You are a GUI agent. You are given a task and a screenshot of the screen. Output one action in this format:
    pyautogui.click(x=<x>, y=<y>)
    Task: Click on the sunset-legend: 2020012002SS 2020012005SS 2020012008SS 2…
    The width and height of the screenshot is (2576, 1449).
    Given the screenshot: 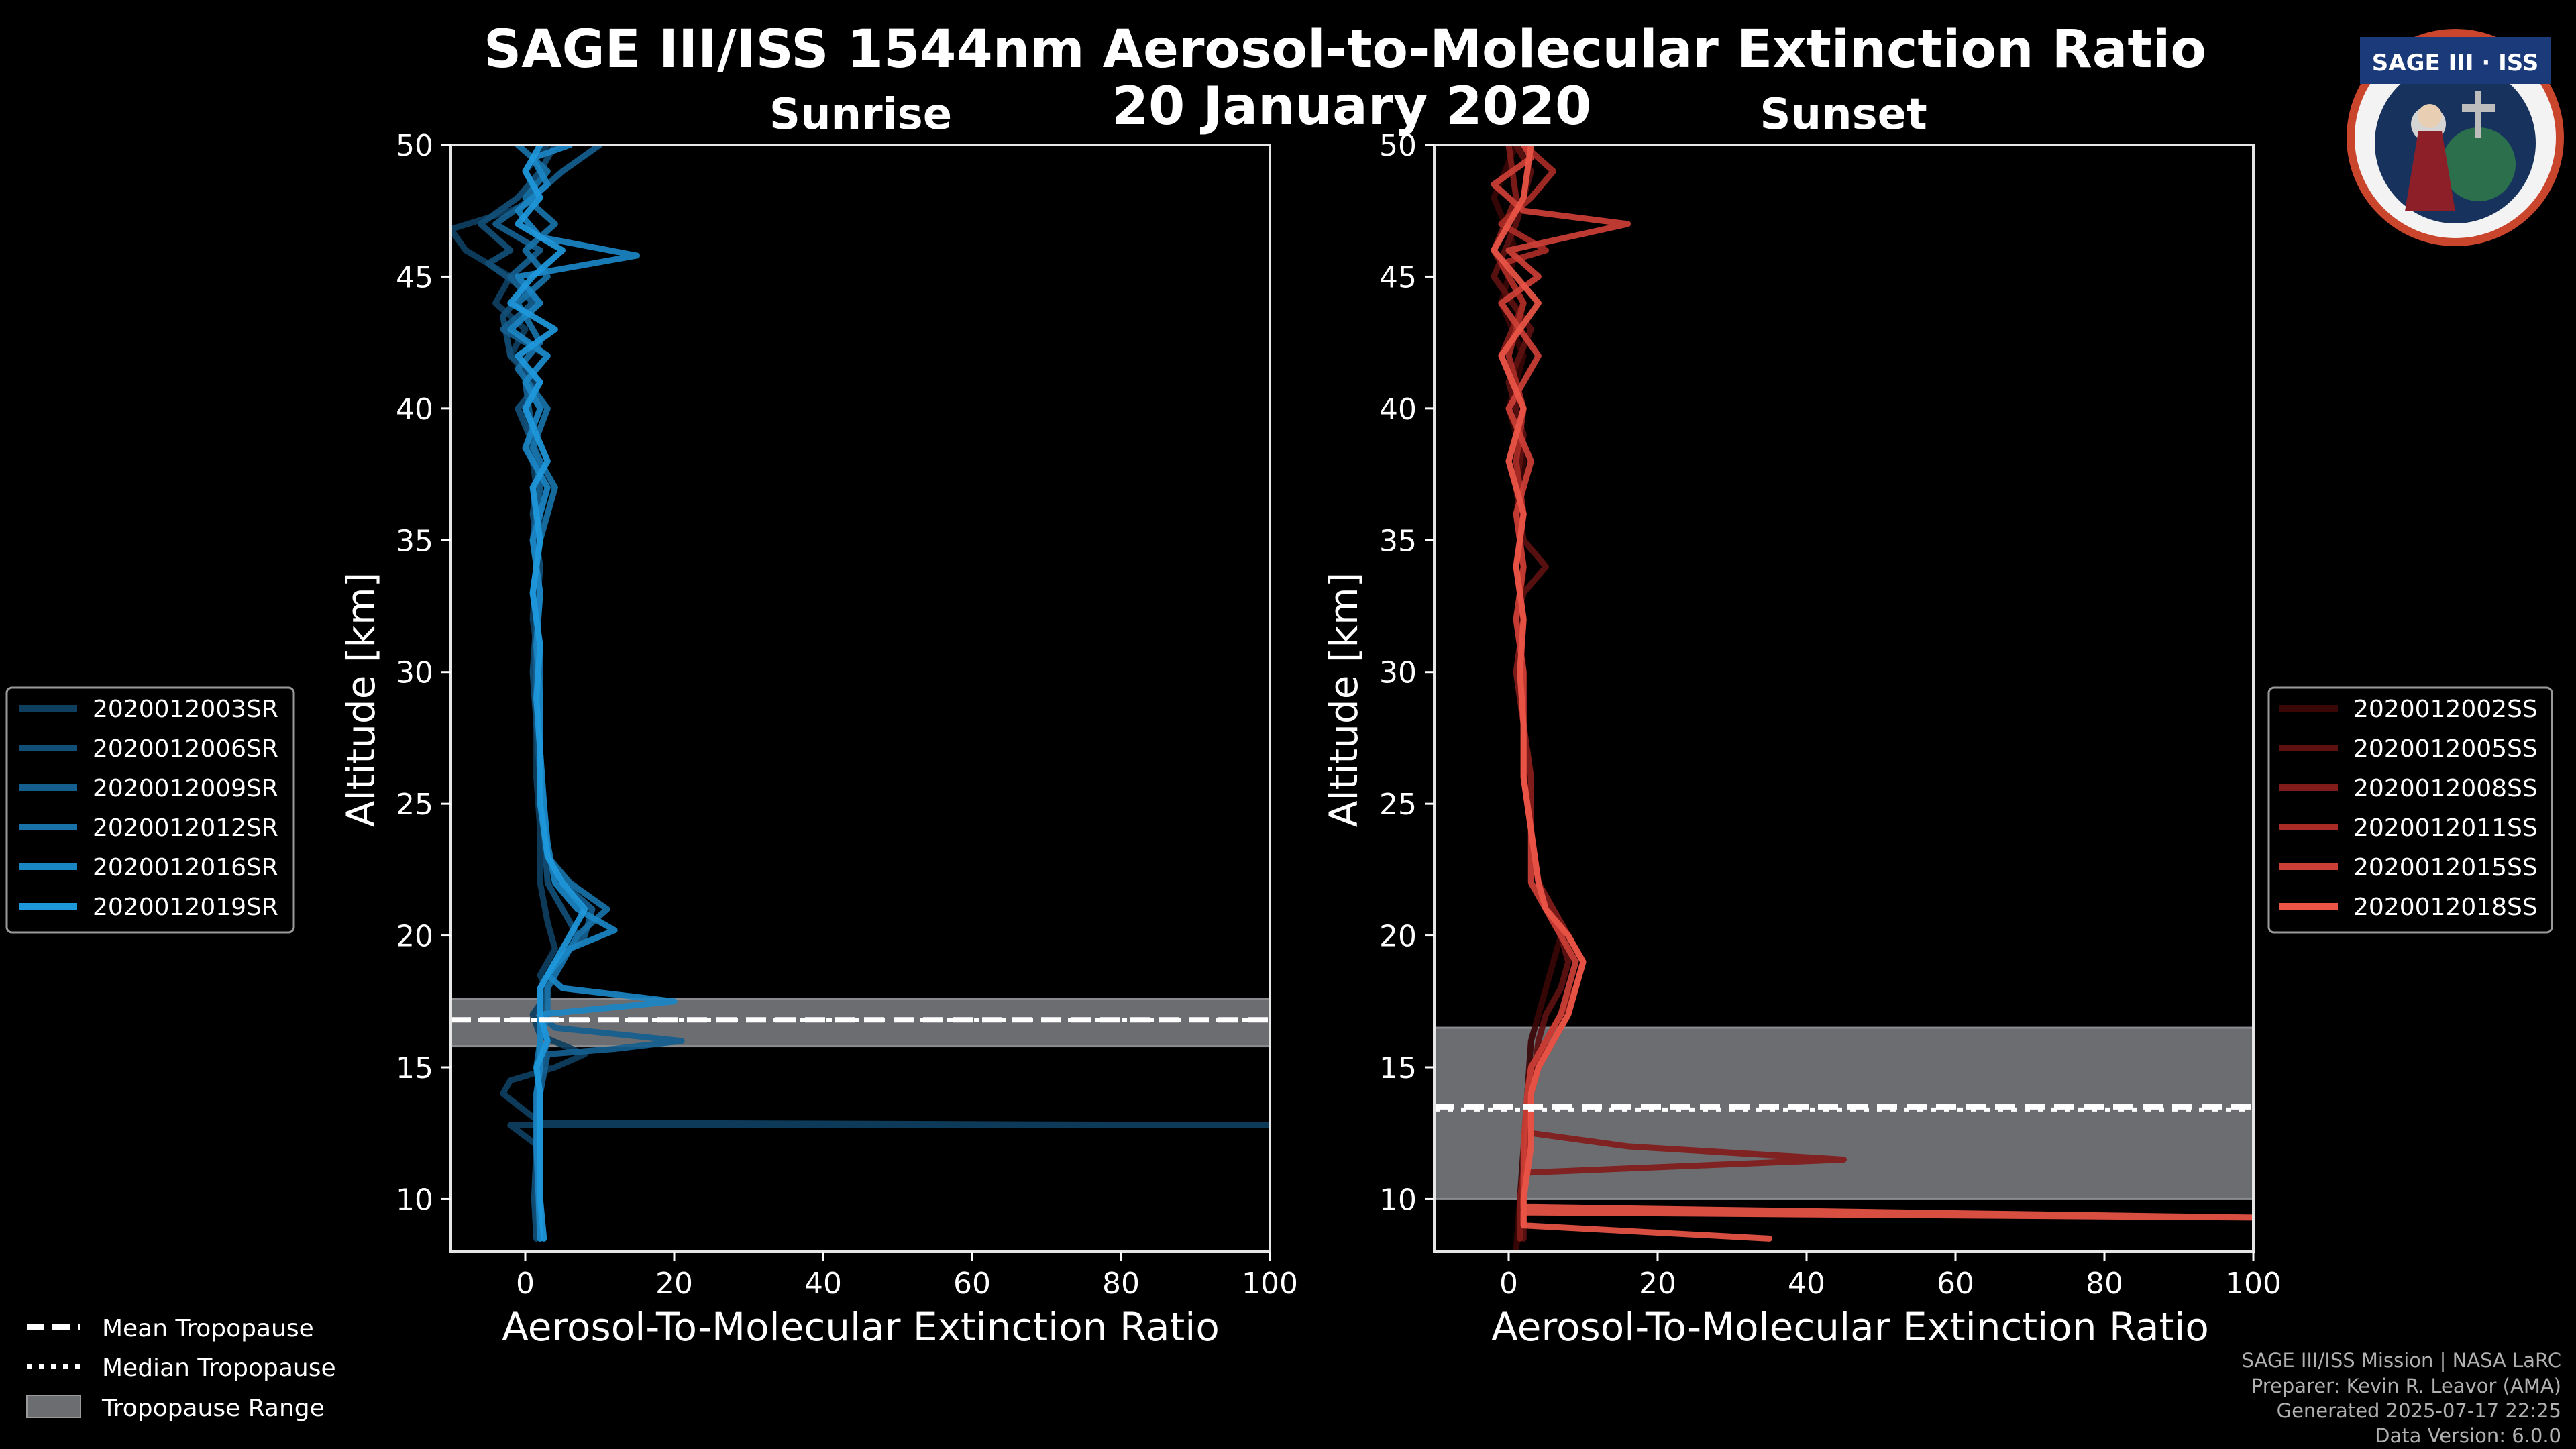 What is the action you would take?
    pyautogui.click(x=2410, y=810)
    